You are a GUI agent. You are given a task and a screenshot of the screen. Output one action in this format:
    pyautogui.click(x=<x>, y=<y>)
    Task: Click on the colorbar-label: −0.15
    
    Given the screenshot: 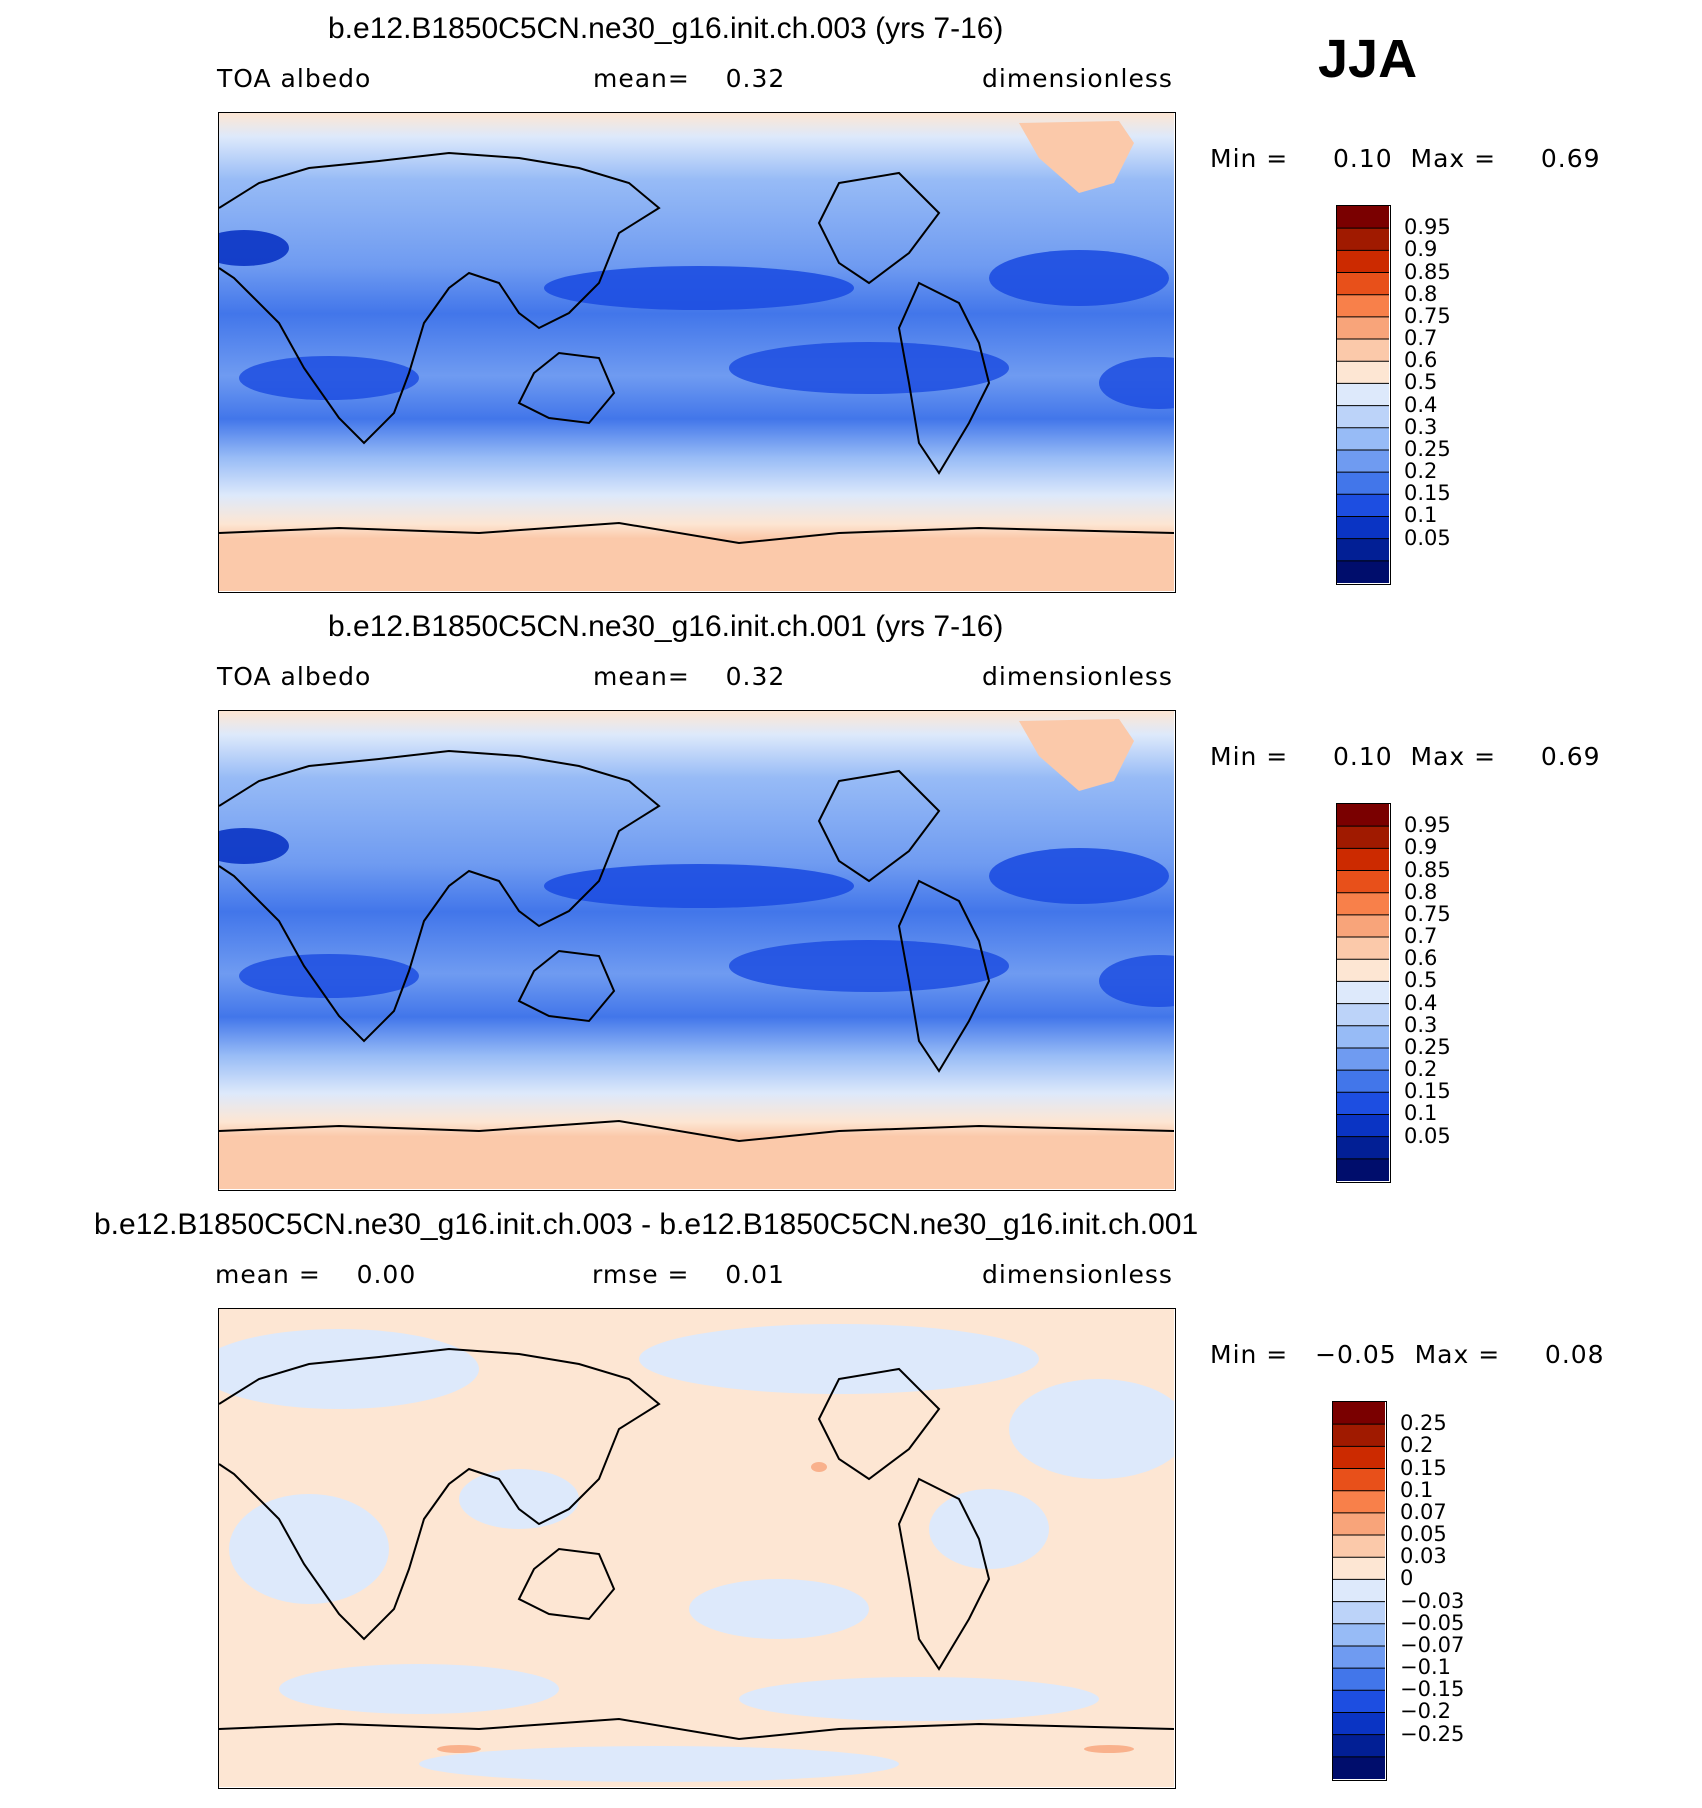 What is the action you would take?
    pyautogui.click(x=1432, y=1689)
    